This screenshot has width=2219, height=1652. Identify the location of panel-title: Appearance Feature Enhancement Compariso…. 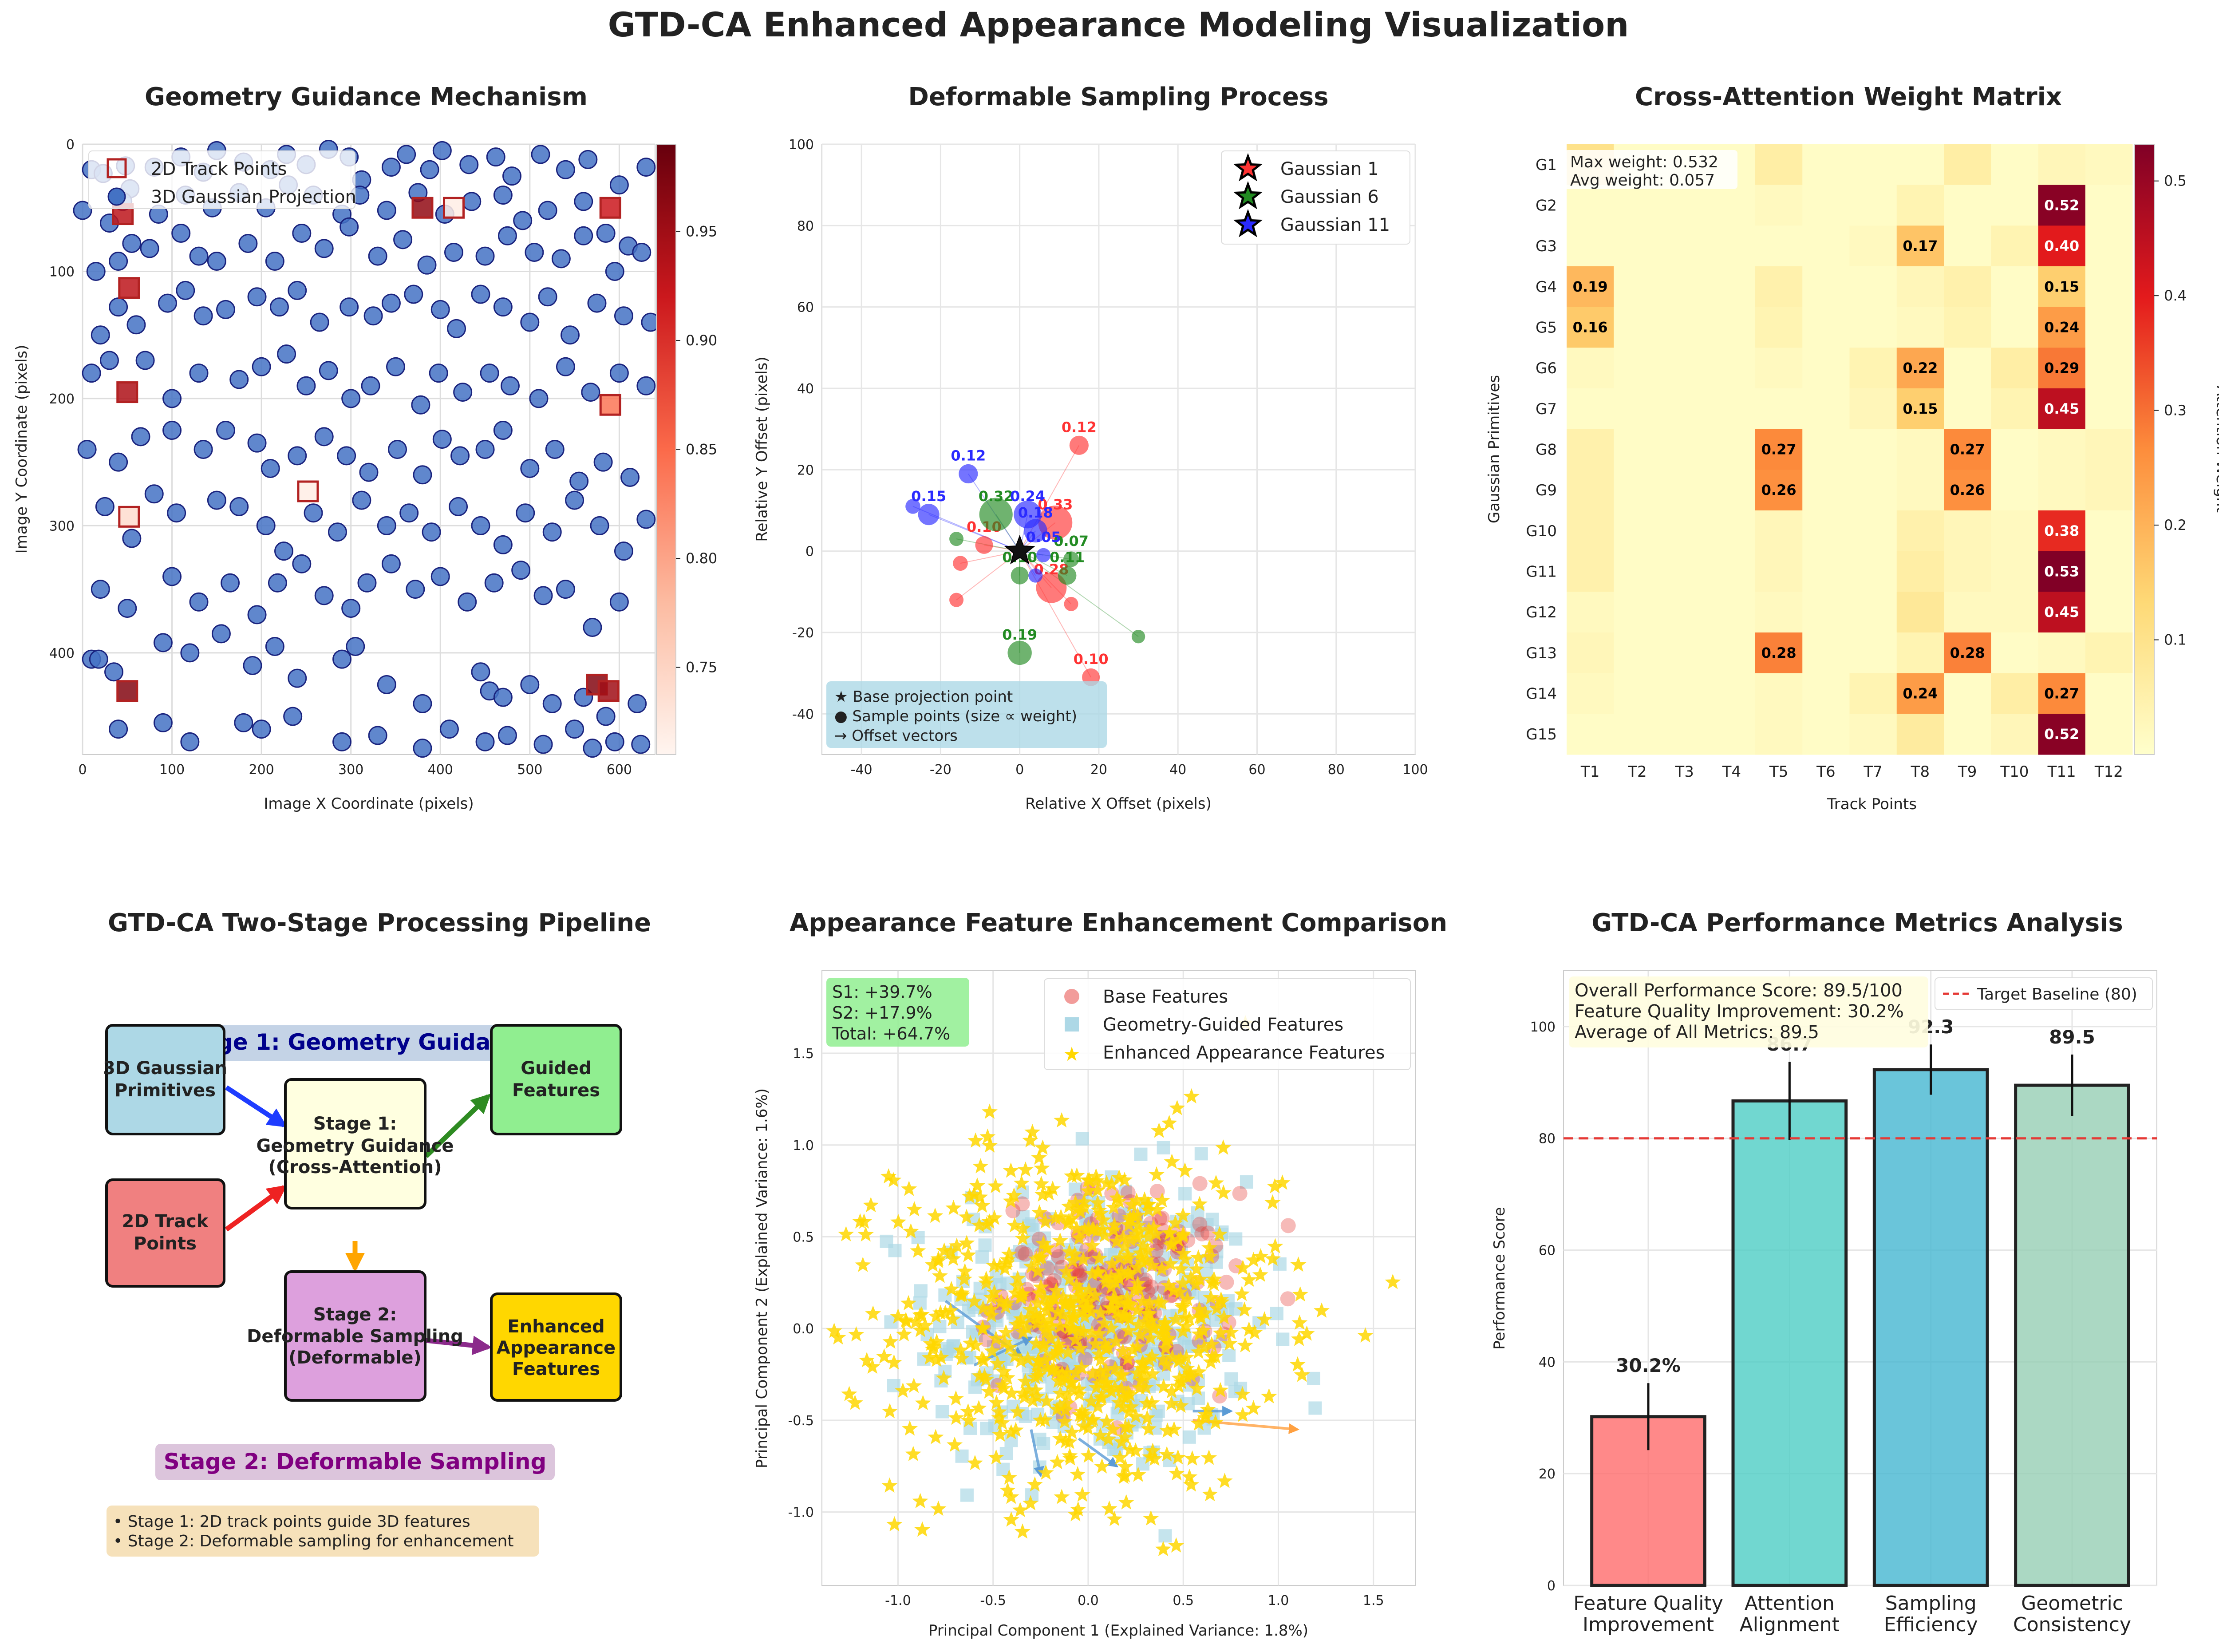
(1118, 923).